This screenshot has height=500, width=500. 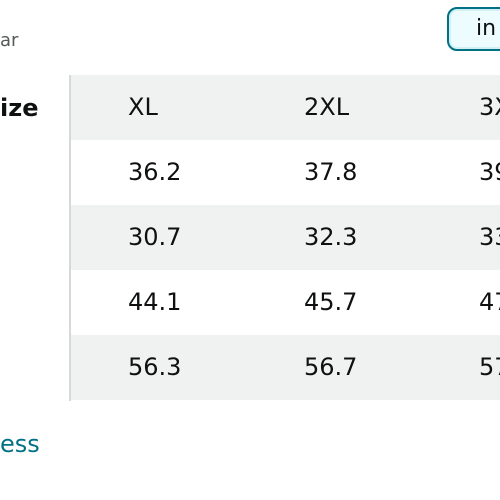 What do you see at coordinates (489, 302) in the screenshot?
I see `table-cell: 47` at bounding box center [489, 302].